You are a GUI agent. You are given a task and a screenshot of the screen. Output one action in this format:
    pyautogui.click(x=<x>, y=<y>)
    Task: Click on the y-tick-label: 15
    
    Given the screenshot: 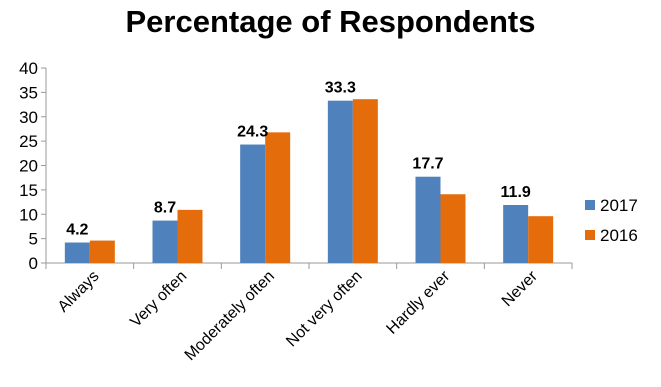 What is the action you would take?
    pyautogui.click(x=28, y=190)
    